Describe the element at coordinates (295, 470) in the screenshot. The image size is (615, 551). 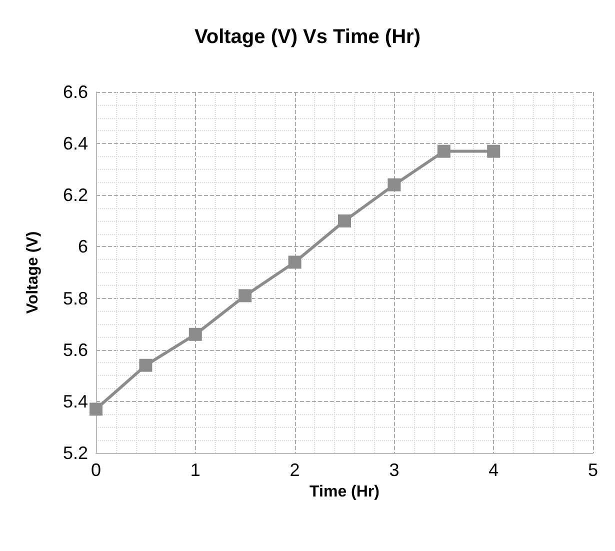
I see `x-tick-label: 2` at that location.